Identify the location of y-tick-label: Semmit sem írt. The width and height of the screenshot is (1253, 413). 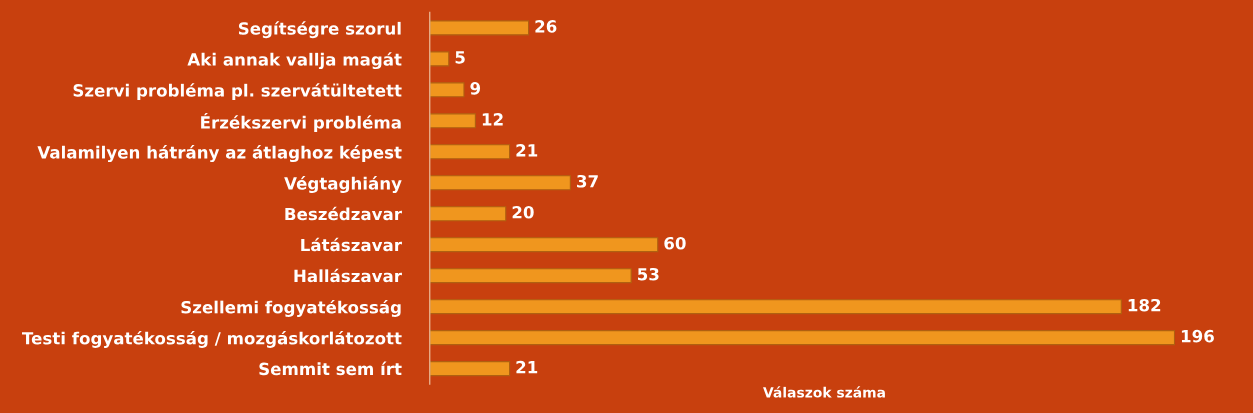
(330, 368).